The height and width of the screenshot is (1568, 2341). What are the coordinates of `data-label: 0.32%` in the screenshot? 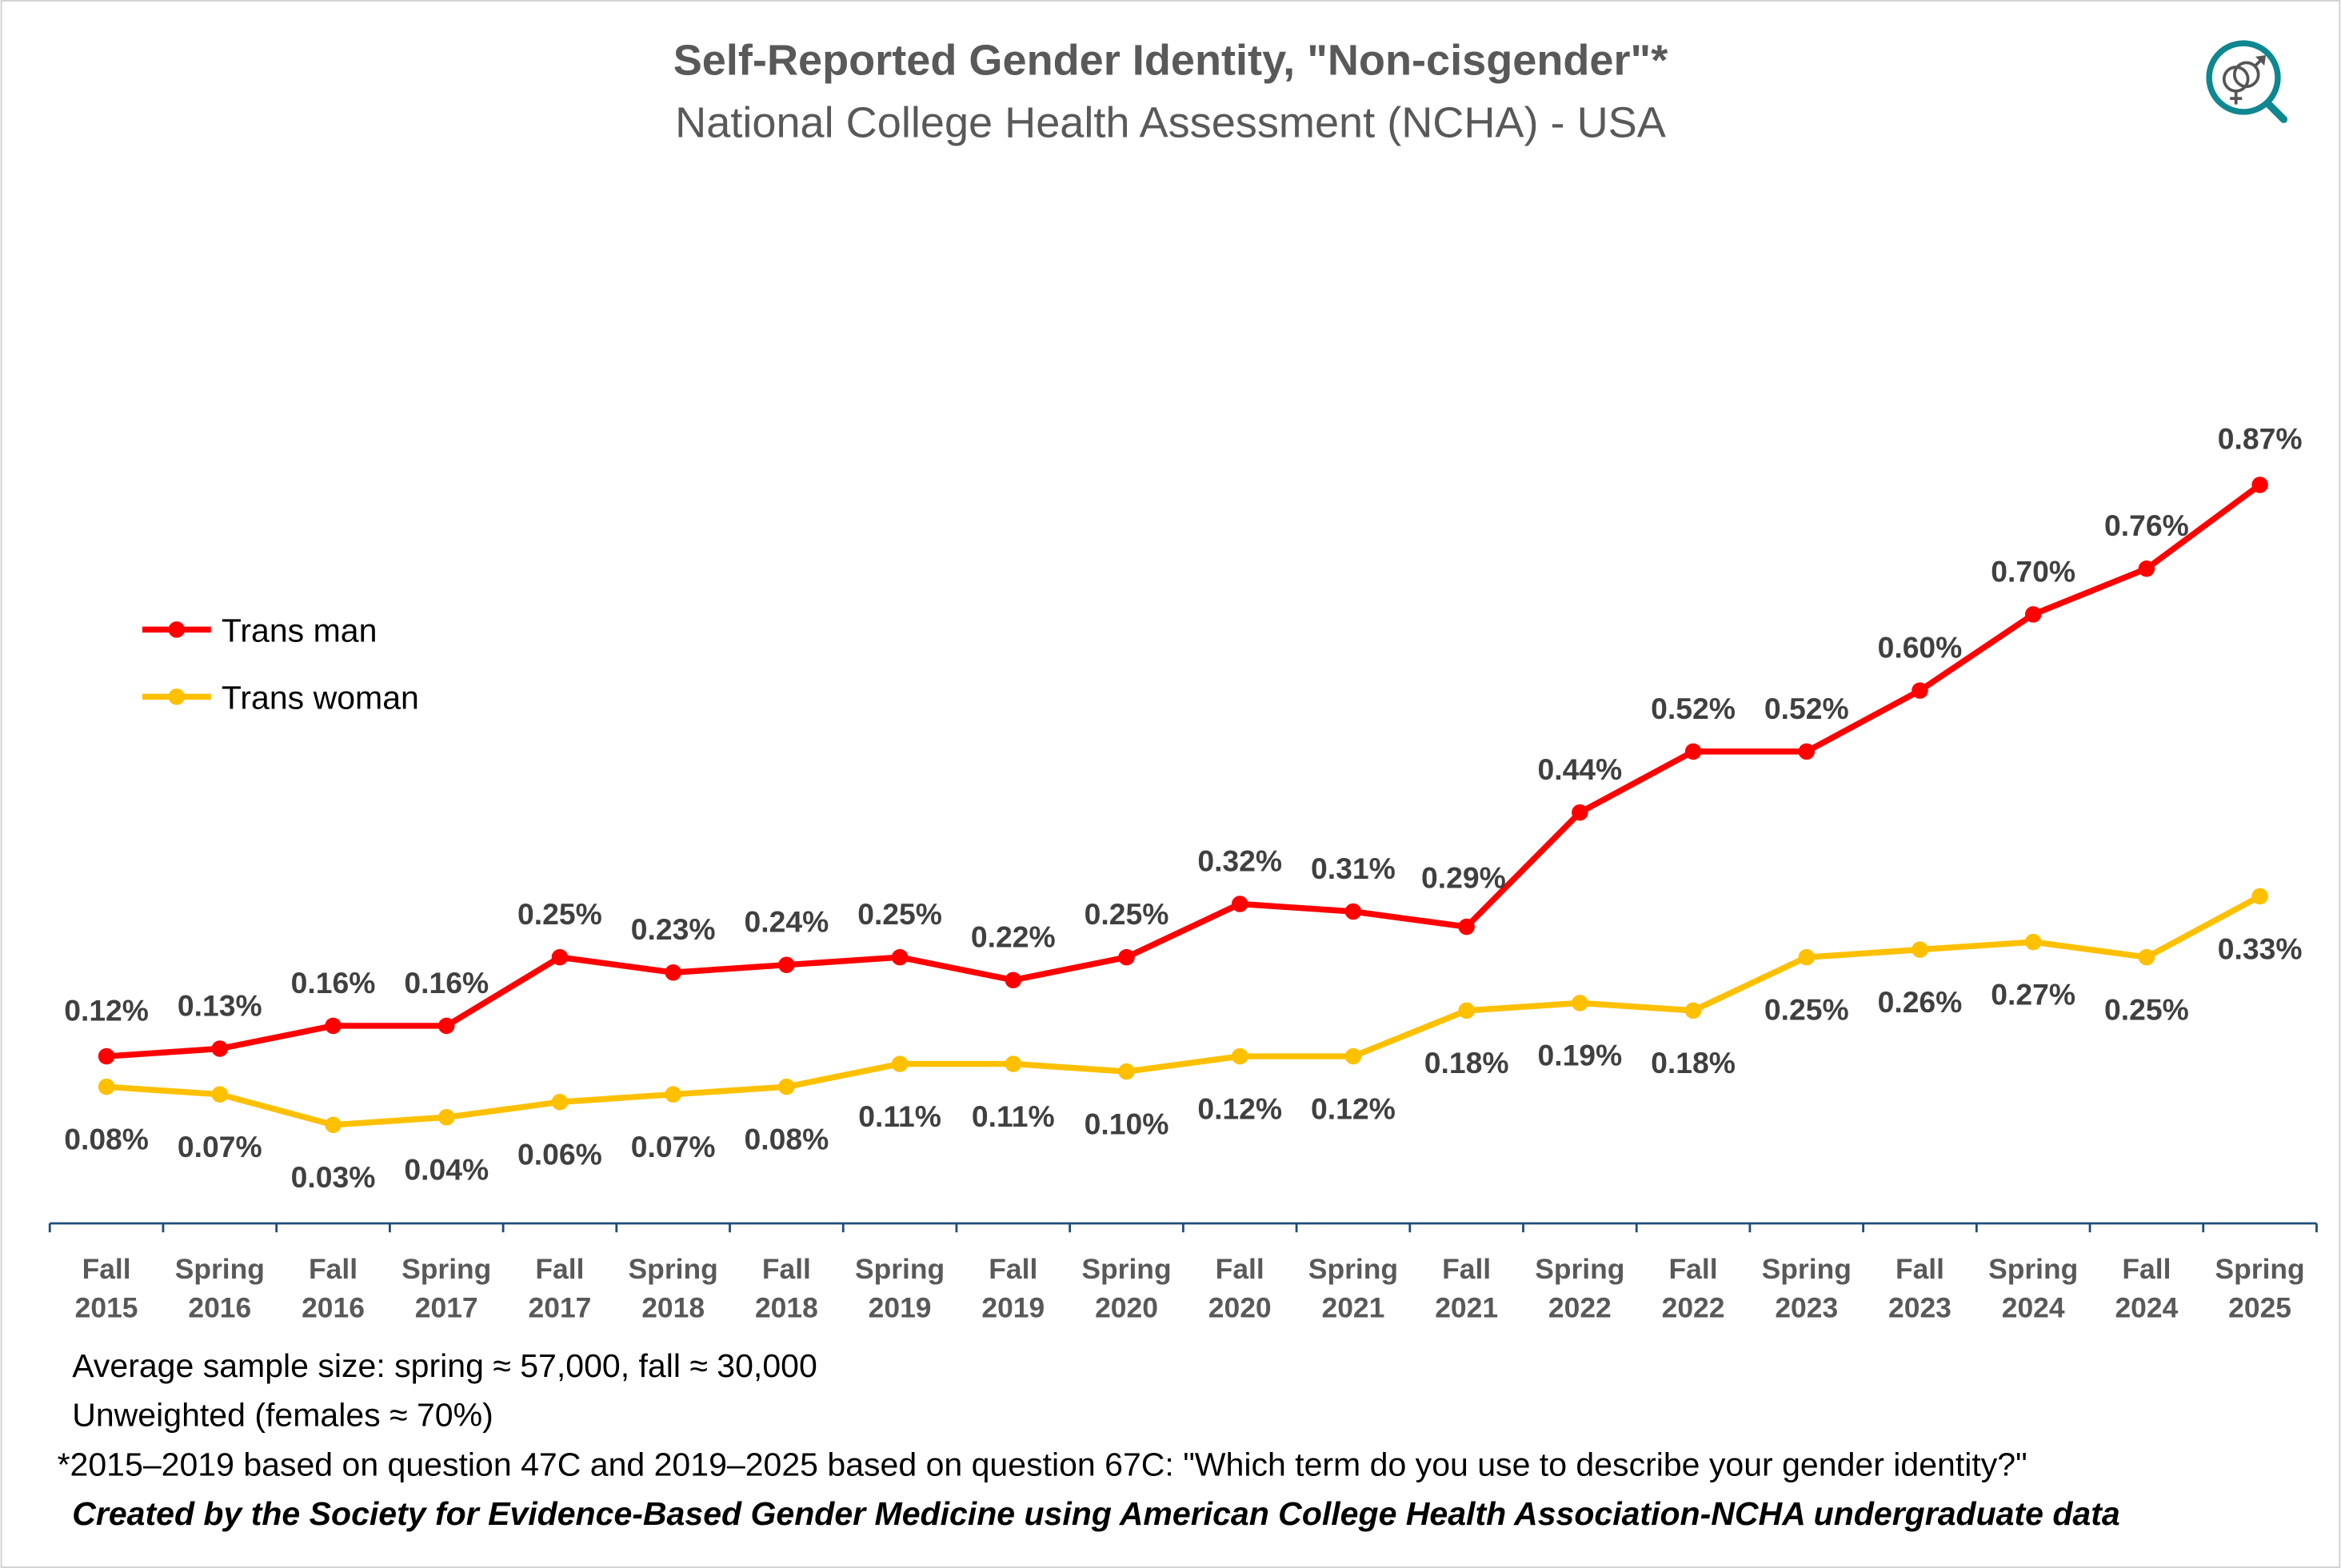 It's located at (1239, 861).